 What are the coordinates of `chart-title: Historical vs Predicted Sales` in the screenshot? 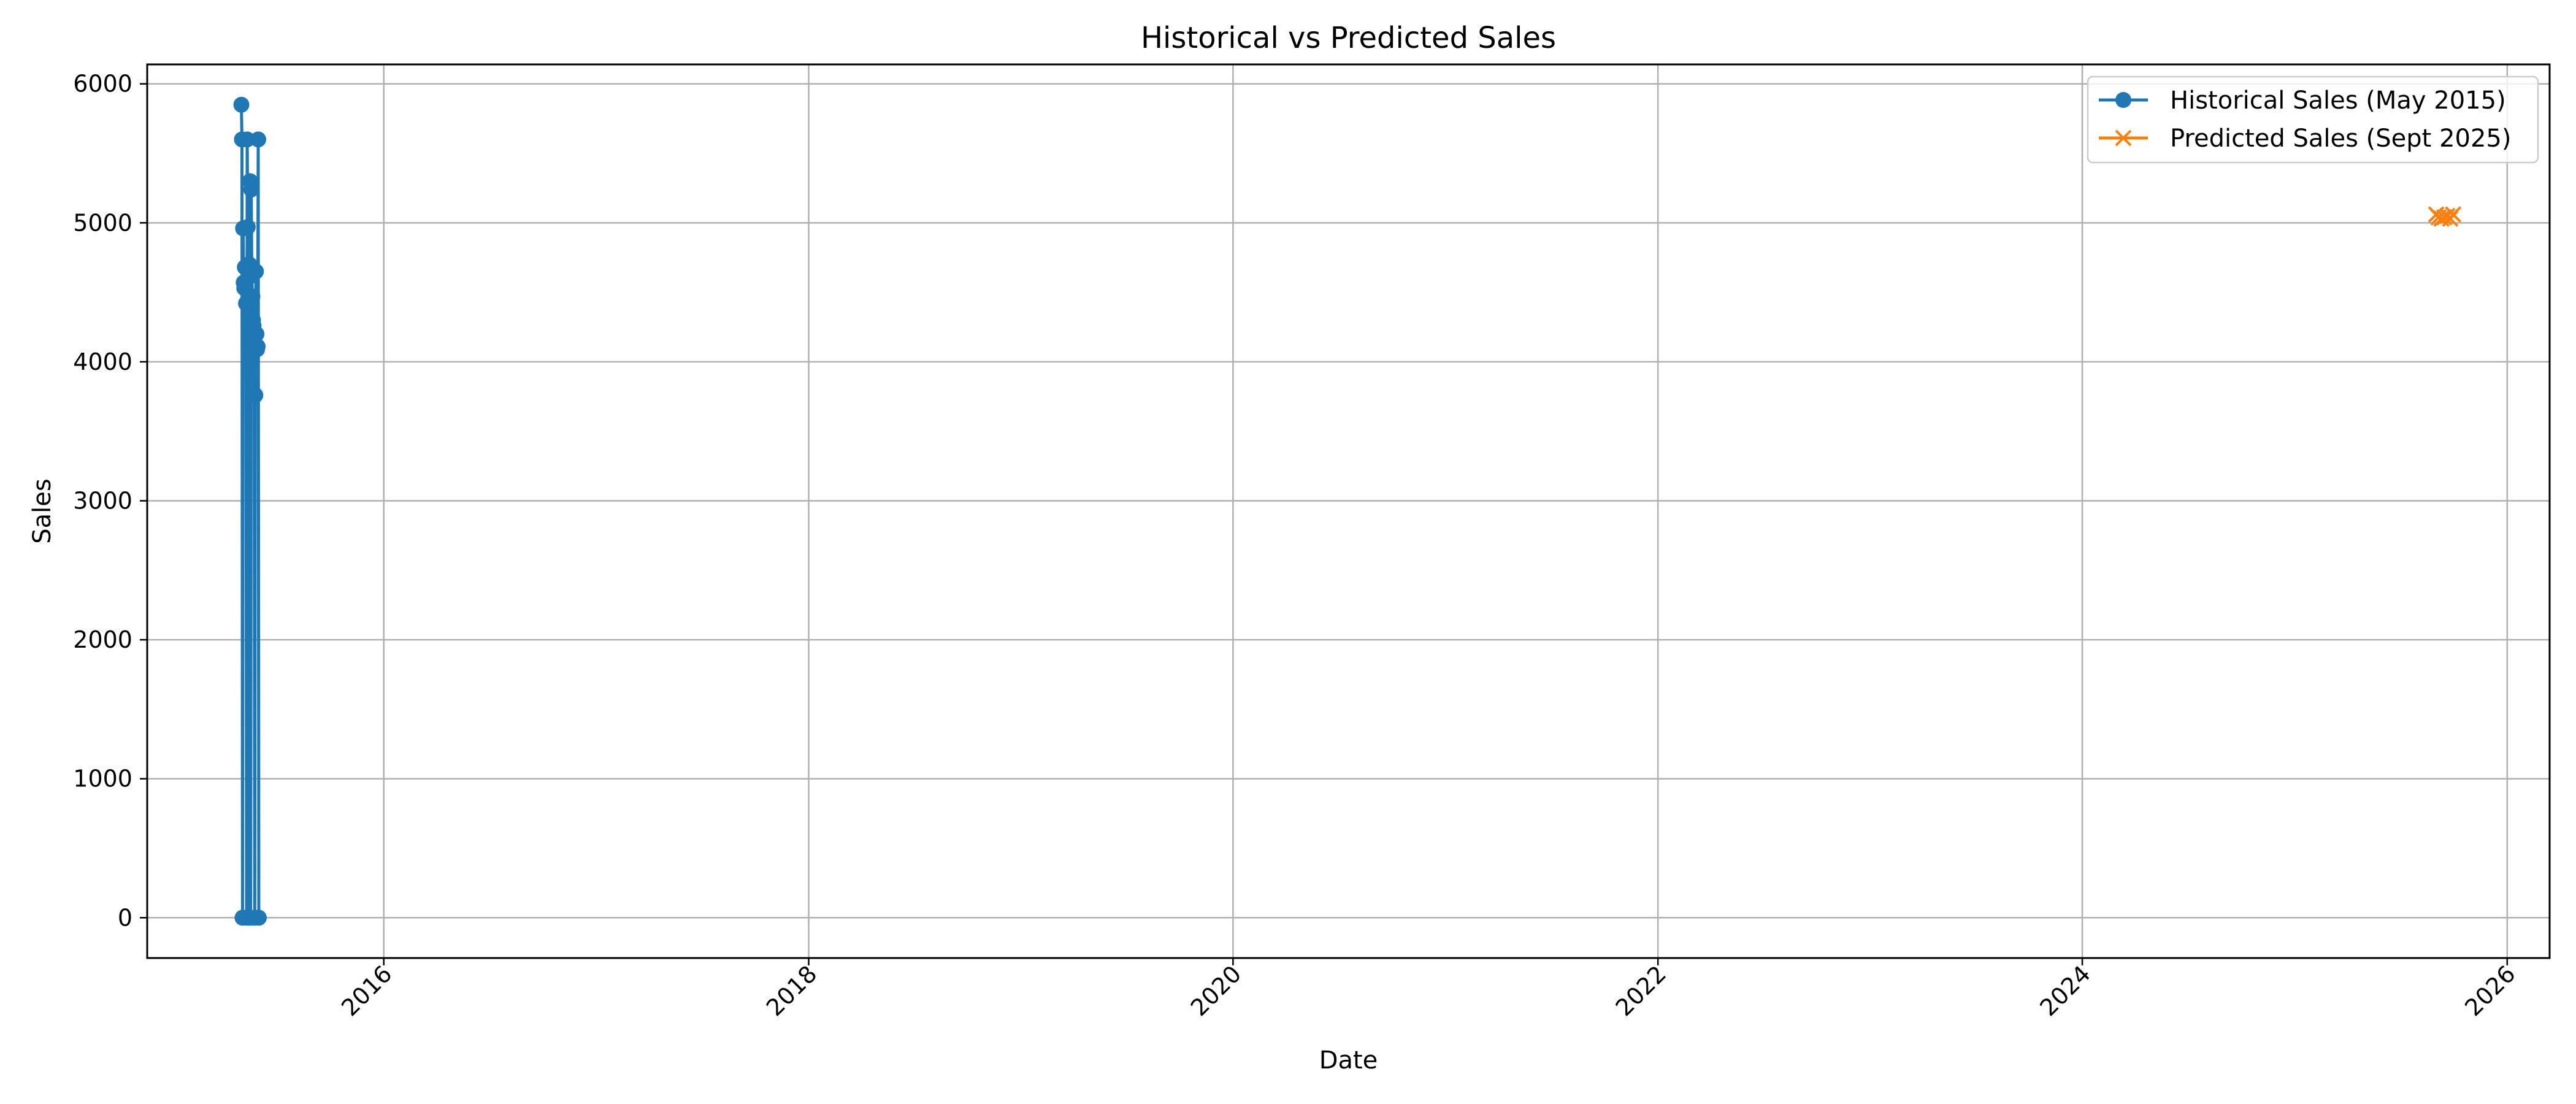 It's located at (1348, 38).